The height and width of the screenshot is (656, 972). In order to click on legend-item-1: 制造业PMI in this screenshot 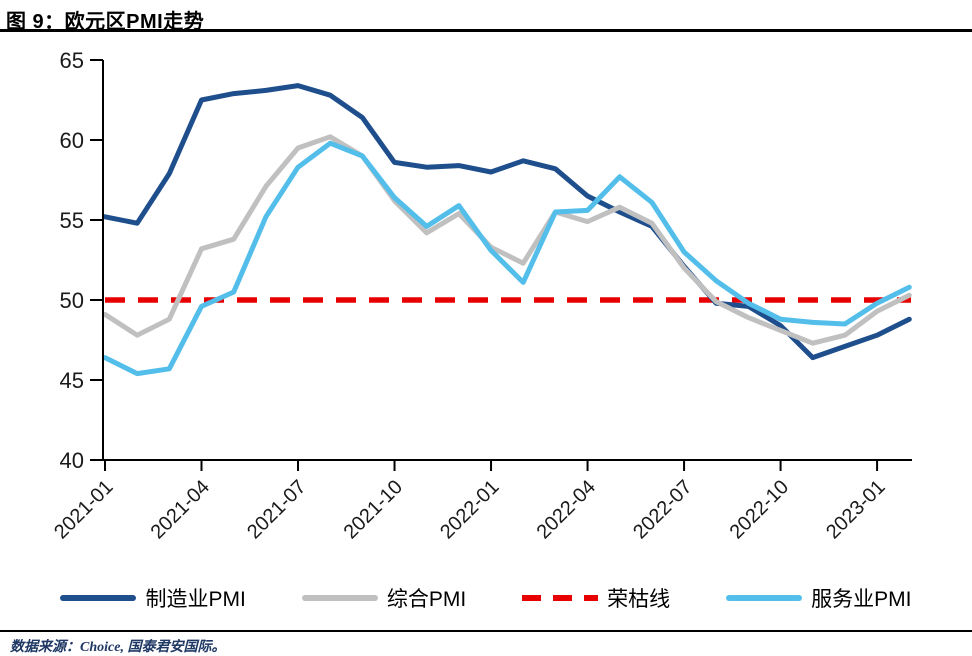, I will do `click(153, 598)`.